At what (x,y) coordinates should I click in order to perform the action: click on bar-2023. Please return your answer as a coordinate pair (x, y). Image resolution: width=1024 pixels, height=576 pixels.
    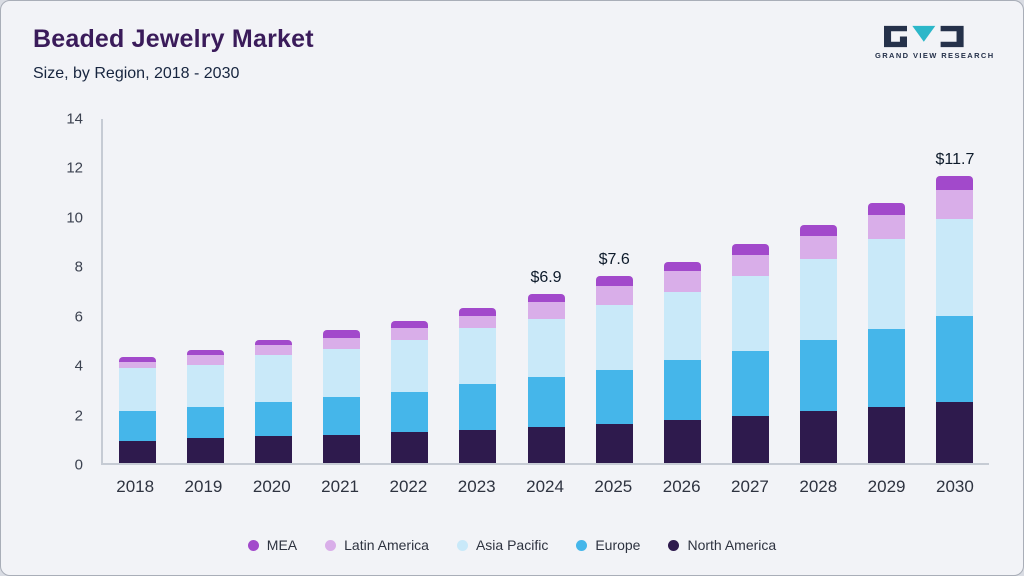
    Looking at the image, I should click on (478, 291).